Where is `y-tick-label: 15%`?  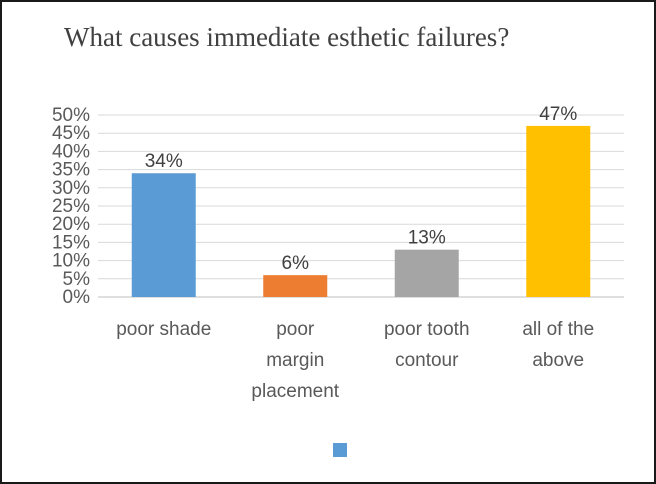 y-tick-label: 15% is located at coordinates (71, 242).